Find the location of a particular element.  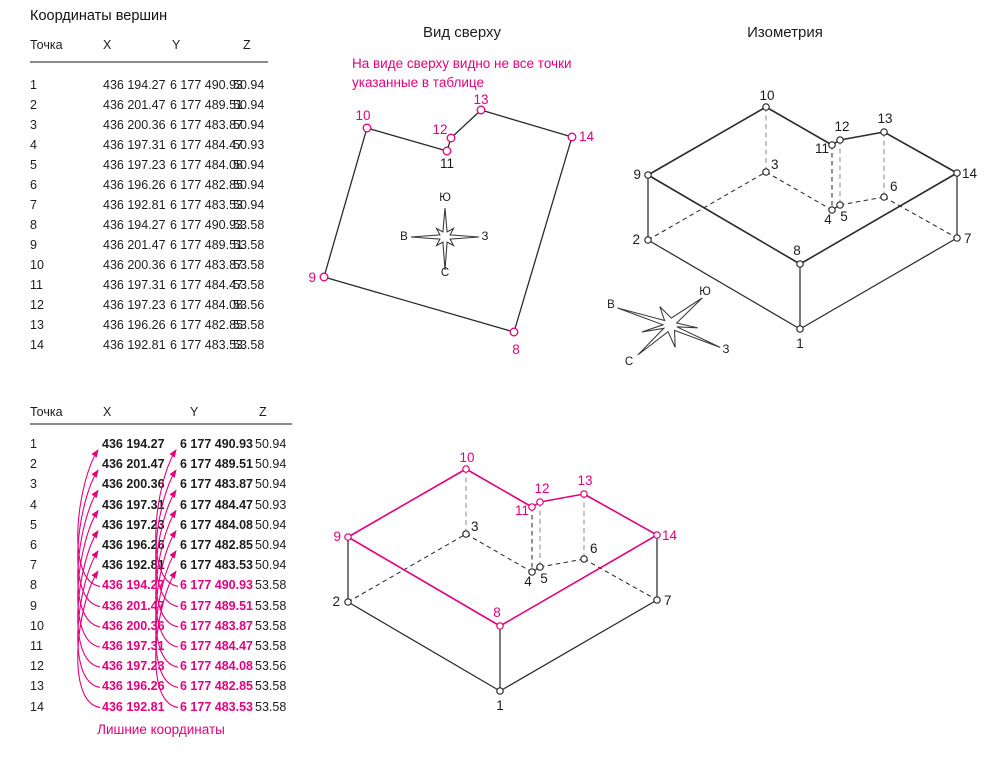

cell-x: 436 201.47 is located at coordinates (133, 605).